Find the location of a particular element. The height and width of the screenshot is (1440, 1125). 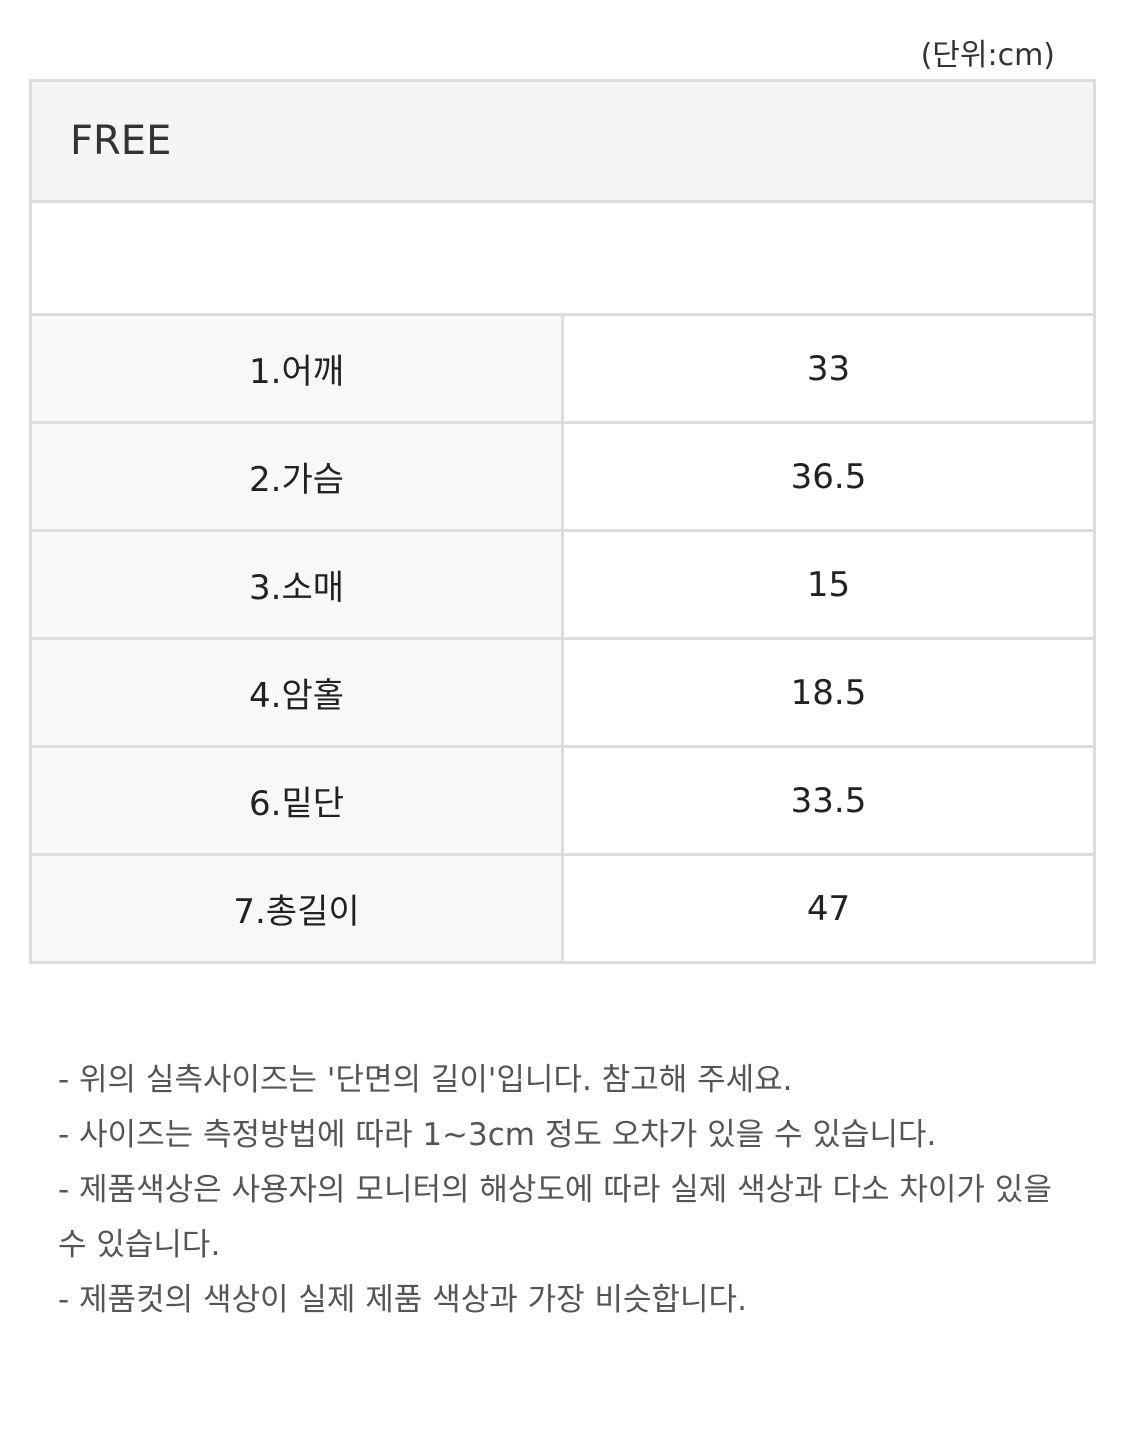

table-row: 3.소매 15 is located at coordinates (562, 586).